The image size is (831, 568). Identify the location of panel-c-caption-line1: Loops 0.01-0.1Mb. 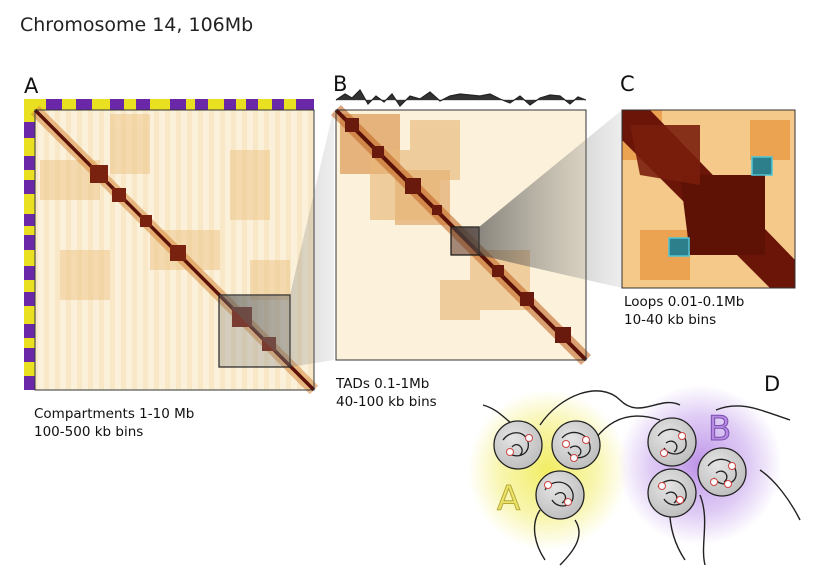
(684, 302).